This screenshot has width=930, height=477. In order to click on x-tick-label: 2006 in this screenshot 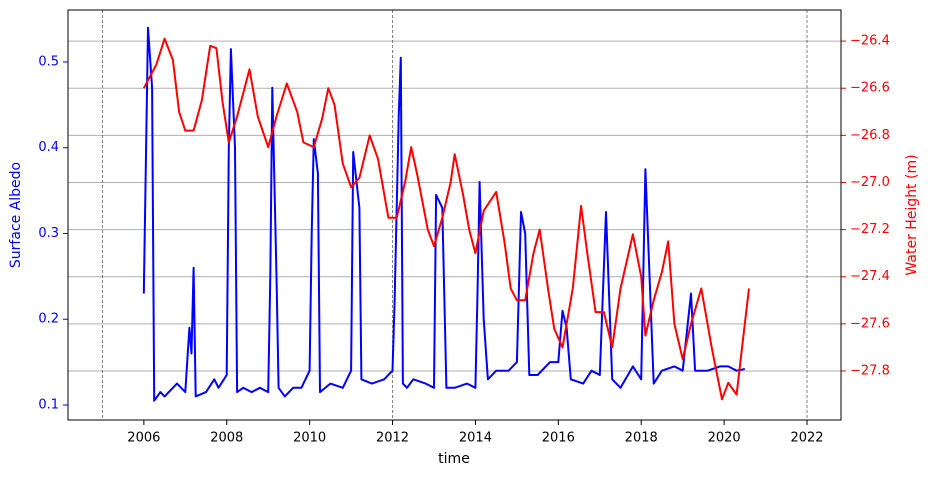, I will do `click(143, 438)`.